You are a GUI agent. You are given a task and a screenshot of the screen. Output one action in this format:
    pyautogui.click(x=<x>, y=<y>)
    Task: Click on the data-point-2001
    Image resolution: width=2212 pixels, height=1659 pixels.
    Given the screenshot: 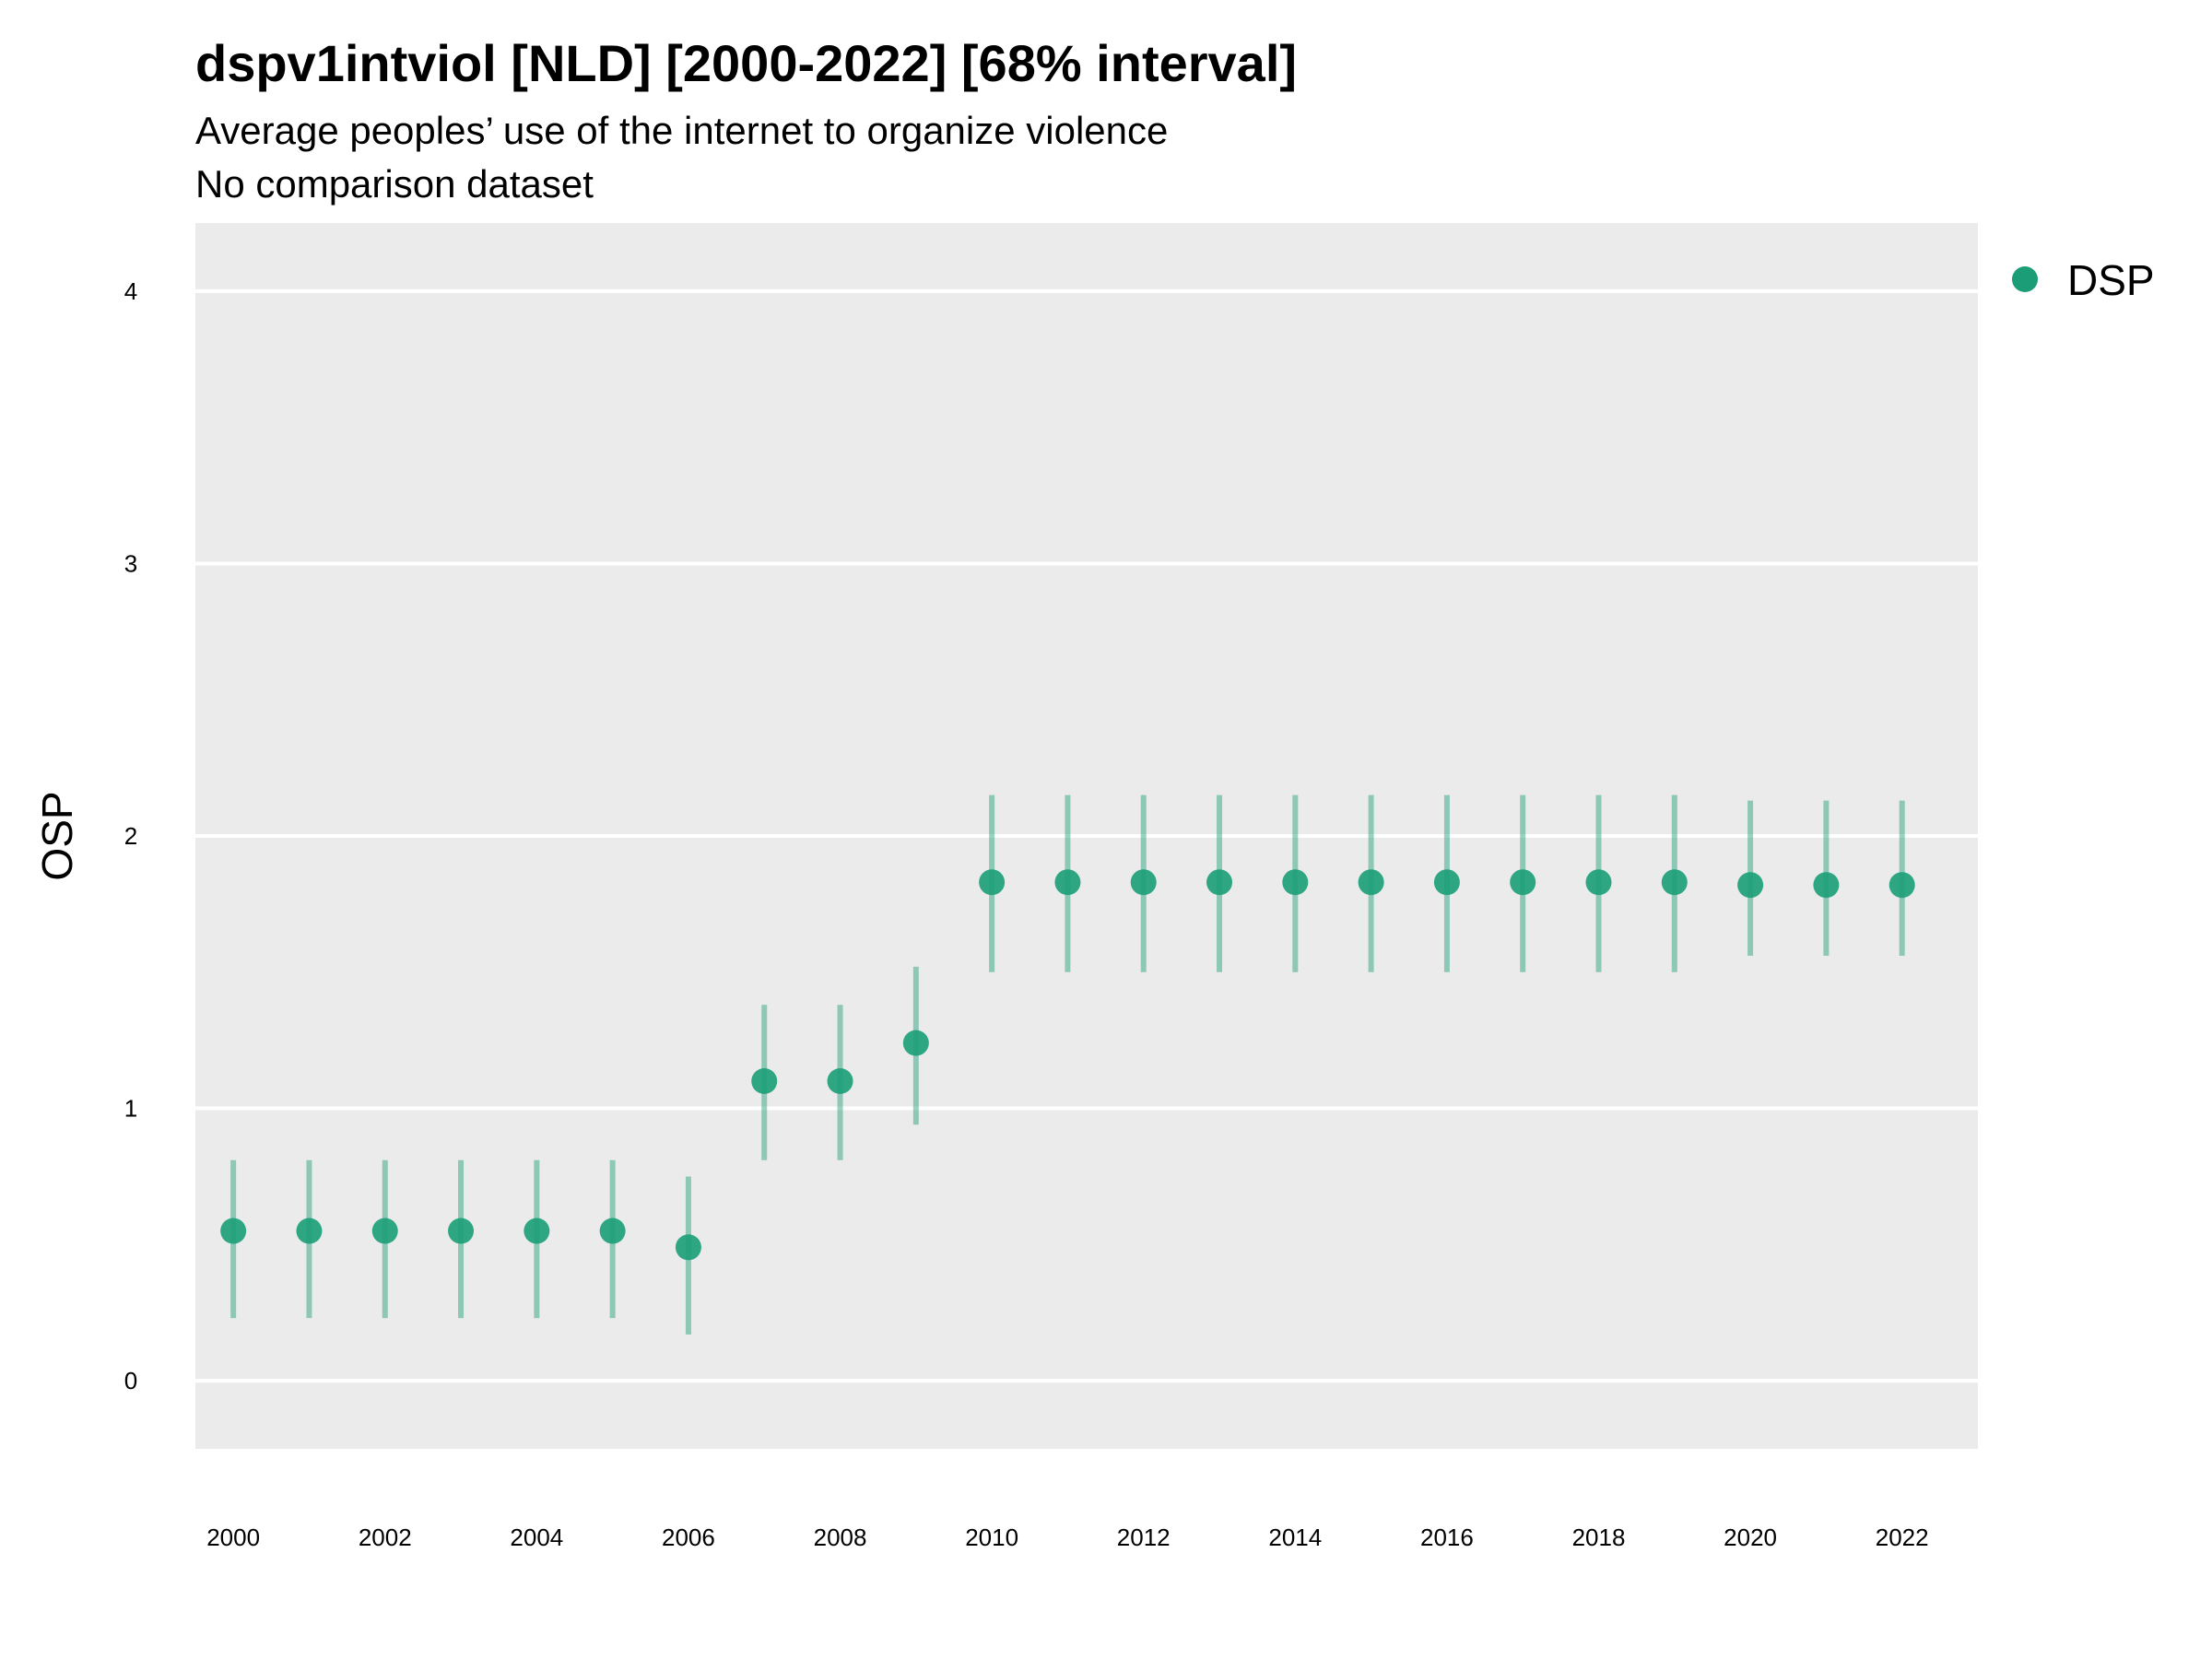 What is the action you would take?
    pyautogui.click(x=309, y=1231)
    